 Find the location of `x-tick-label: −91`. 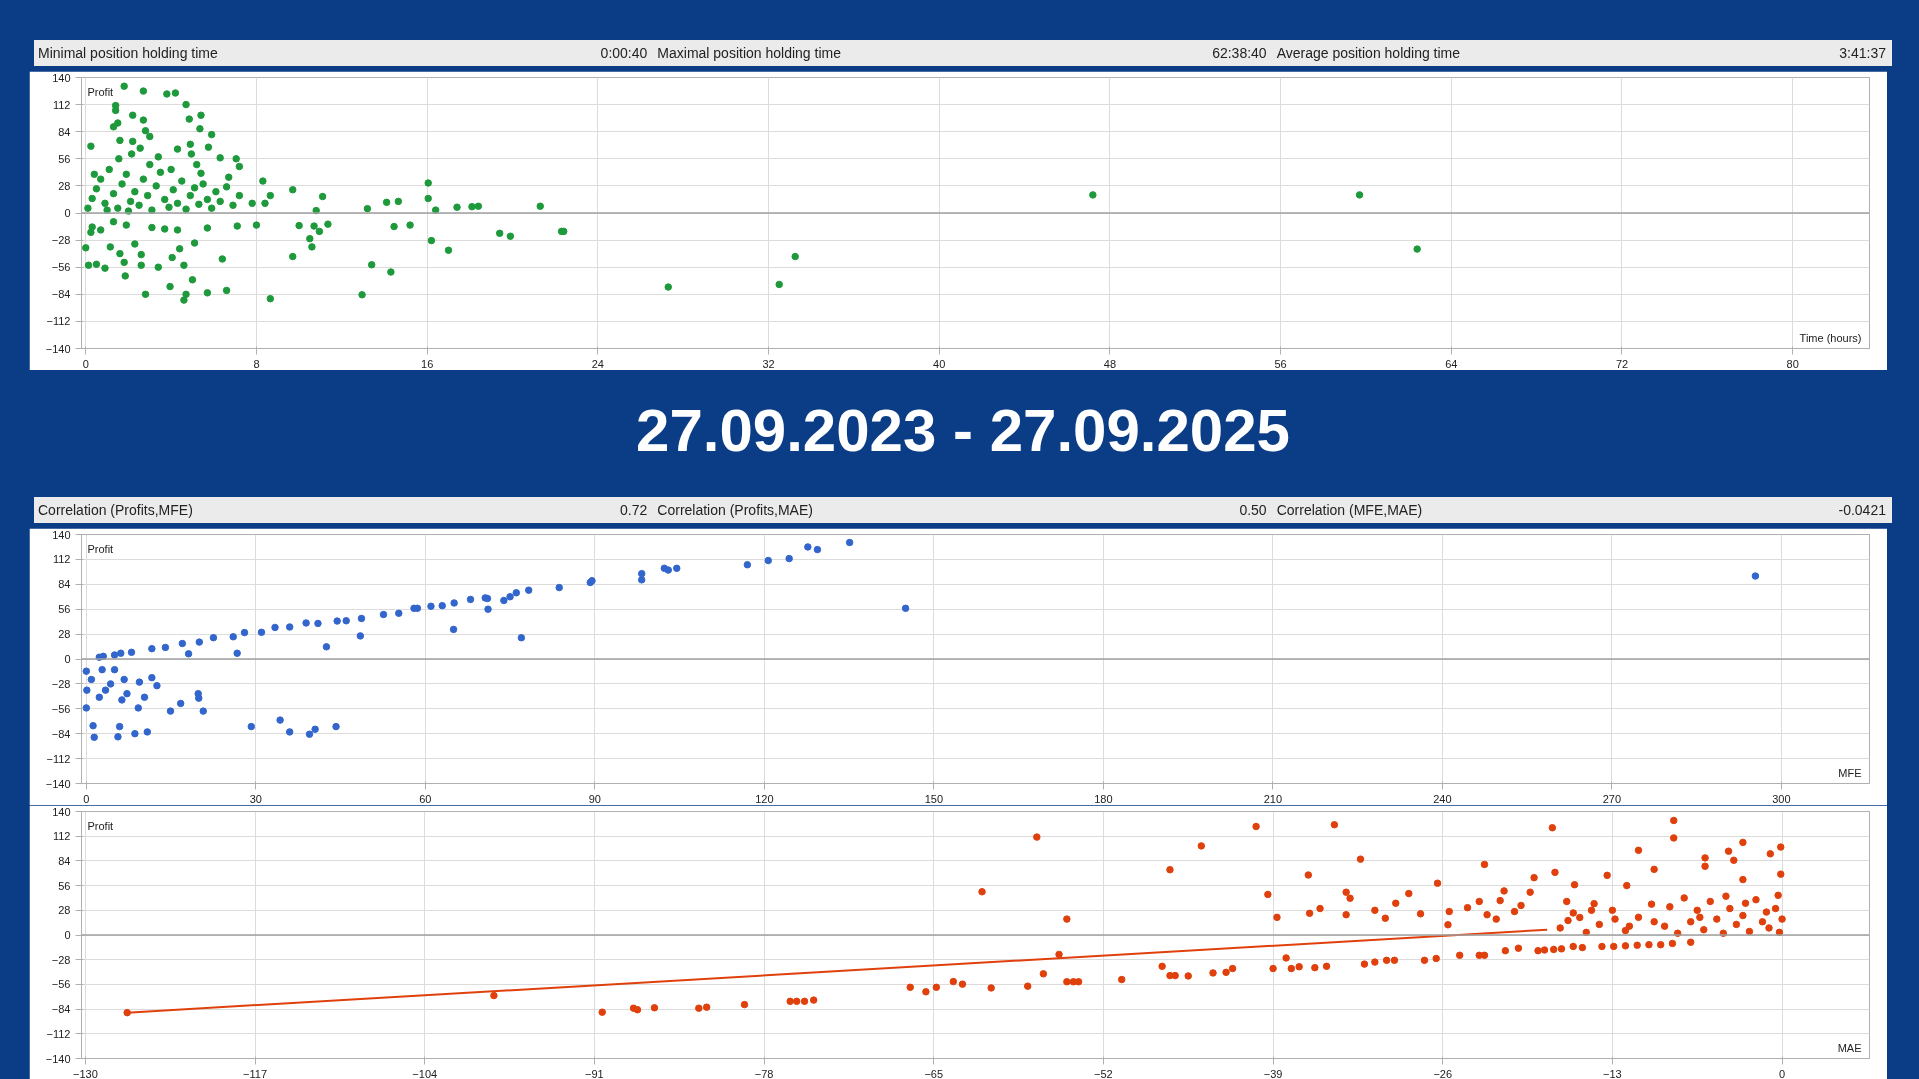

x-tick-label: −91 is located at coordinates (594, 1073).